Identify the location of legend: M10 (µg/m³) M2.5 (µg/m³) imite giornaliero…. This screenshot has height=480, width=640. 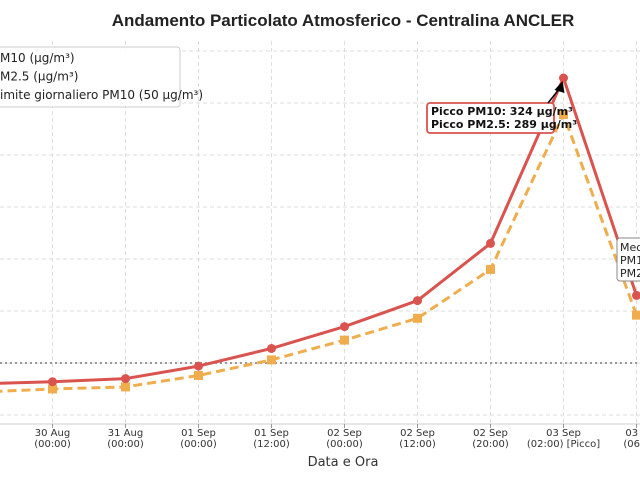
(101, 77).